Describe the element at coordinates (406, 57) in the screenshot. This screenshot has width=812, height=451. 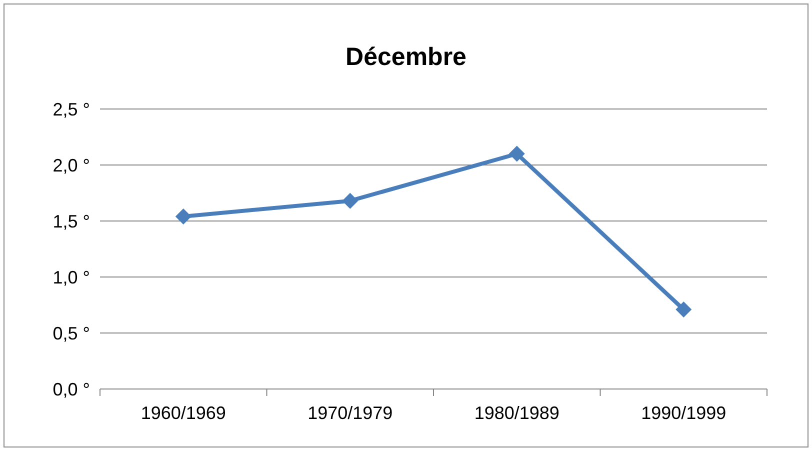
I see `chart-title: Décembre` at that location.